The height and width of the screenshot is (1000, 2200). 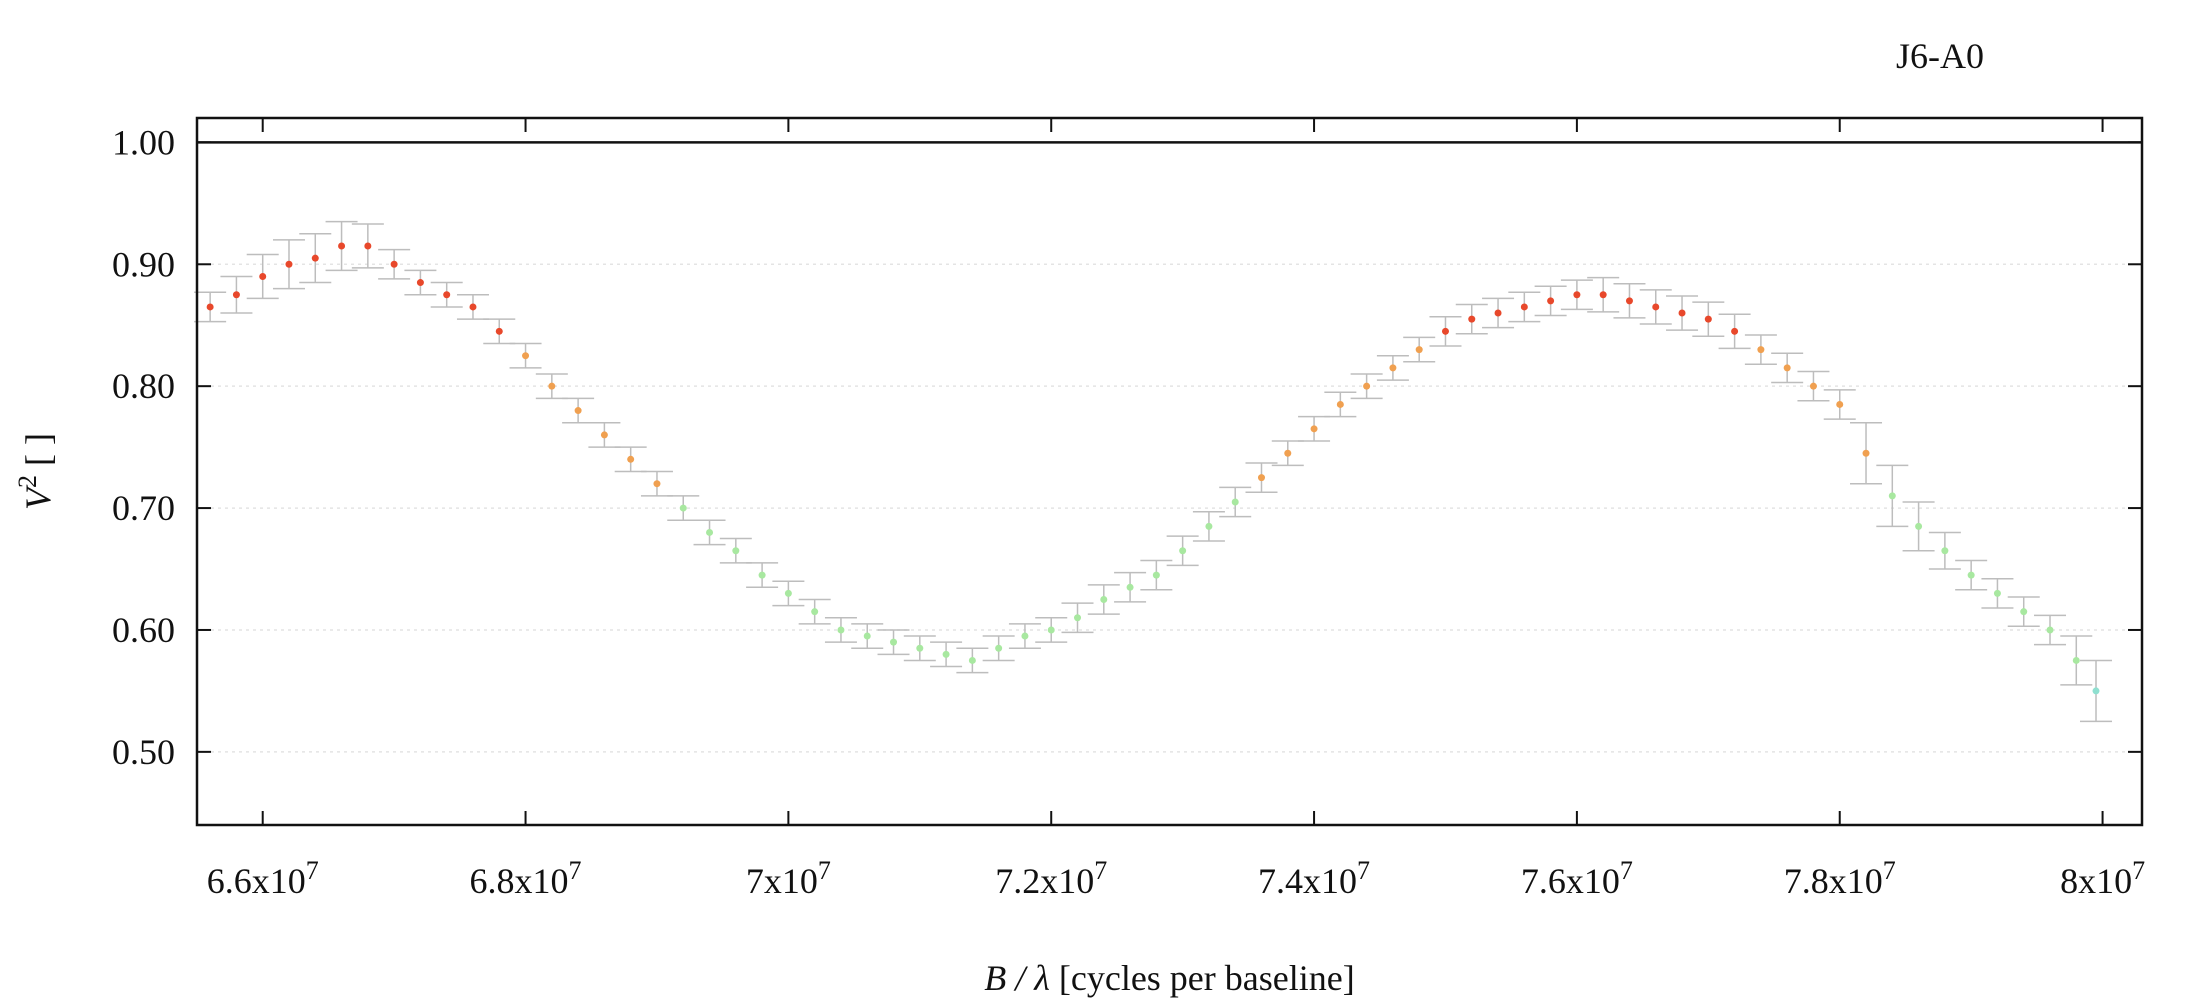 I want to click on y-tick-labels: 0.50 0.60 0.70 0.80 0.90 1.00, so click(x=143, y=446).